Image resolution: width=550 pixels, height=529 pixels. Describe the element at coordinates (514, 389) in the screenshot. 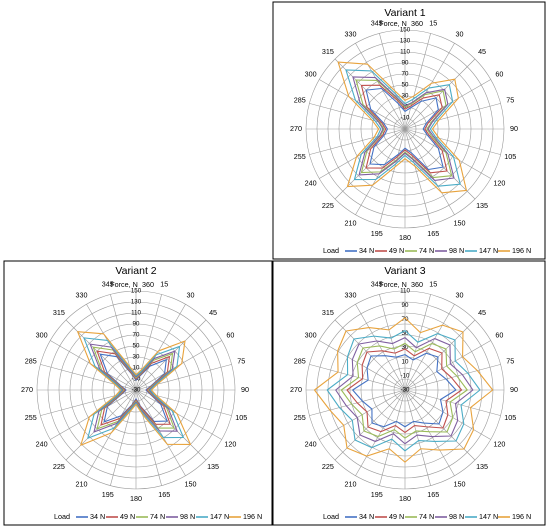

I see `angle-label: 90` at that location.